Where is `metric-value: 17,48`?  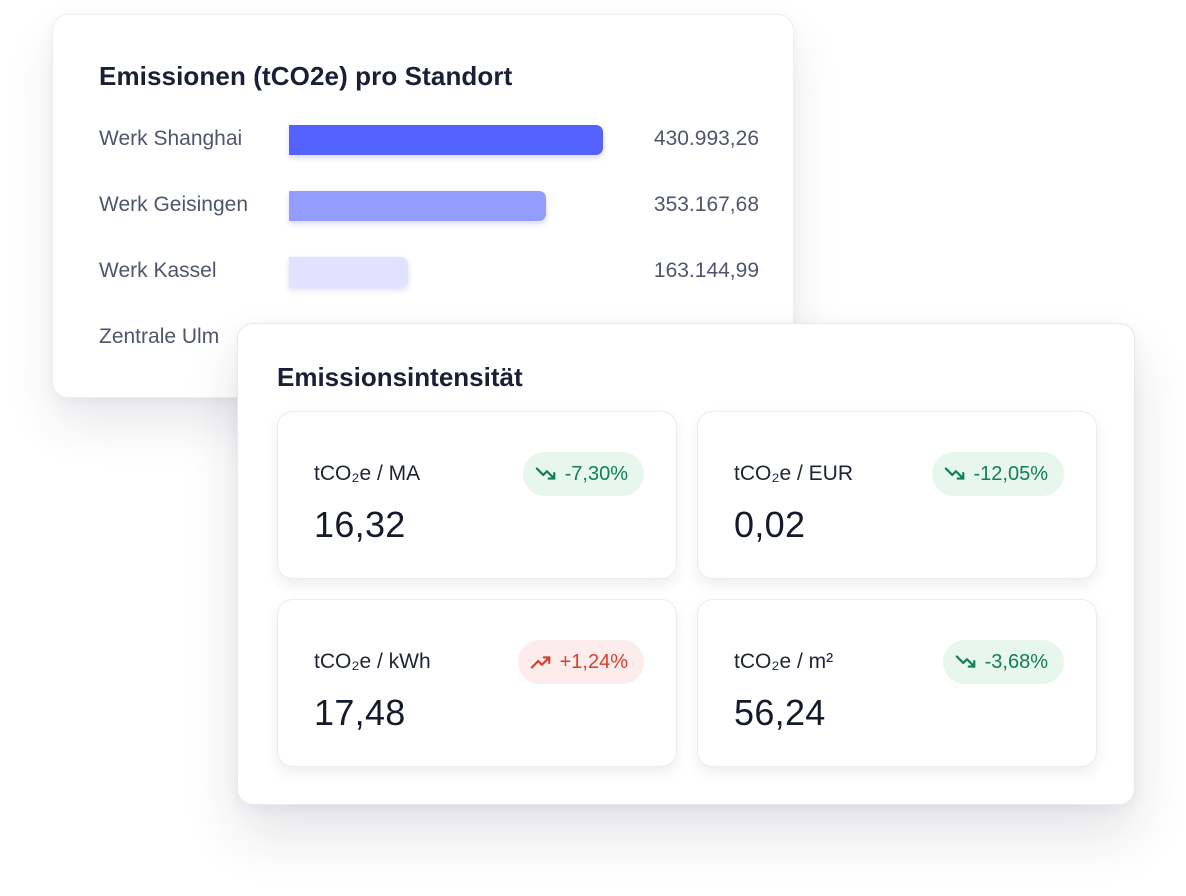 metric-value: 17,48 is located at coordinates (360, 712).